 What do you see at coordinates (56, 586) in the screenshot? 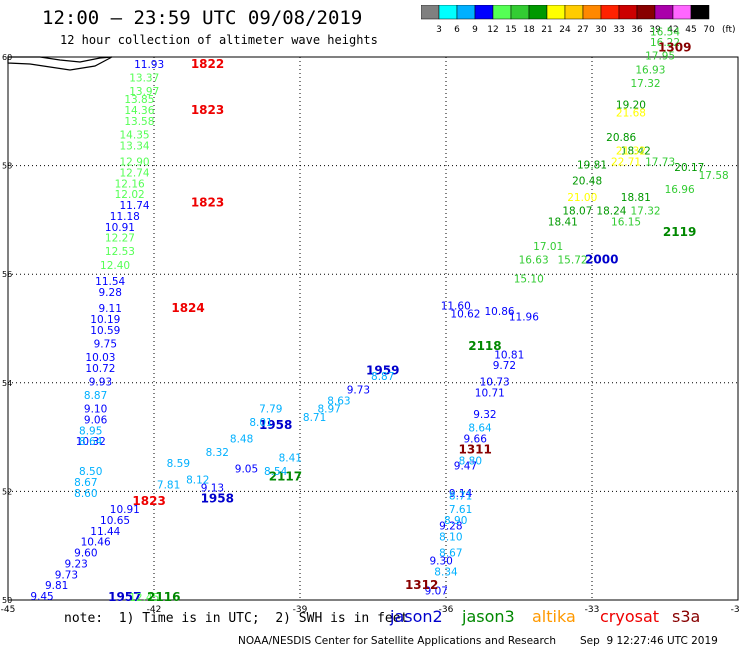
I see `wave-height-value: 9.81` at bounding box center [56, 586].